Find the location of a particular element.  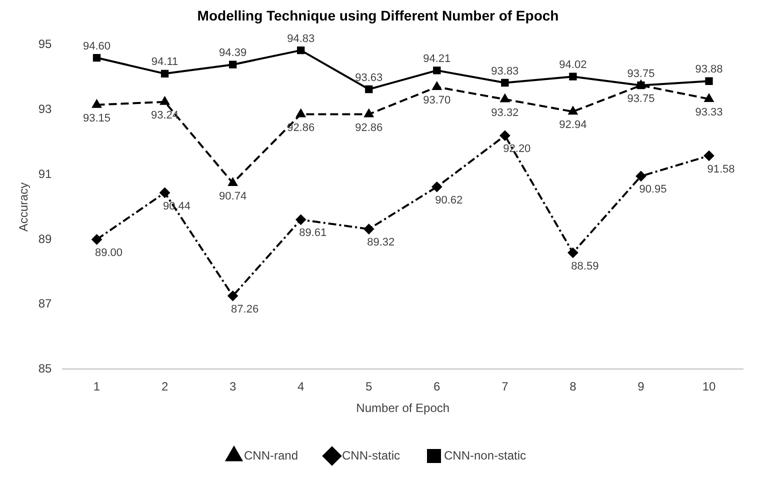

data-label: 90.95 is located at coordinates (653, 190).